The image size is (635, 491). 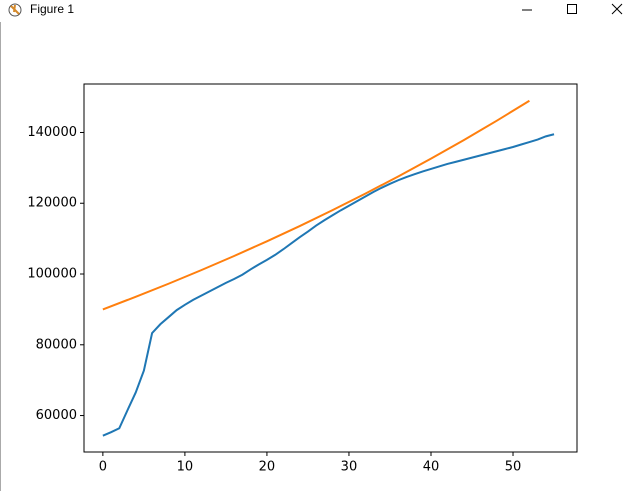 I want to click on title-bar-graphics: Figure 1, so click(x=315, y=9).